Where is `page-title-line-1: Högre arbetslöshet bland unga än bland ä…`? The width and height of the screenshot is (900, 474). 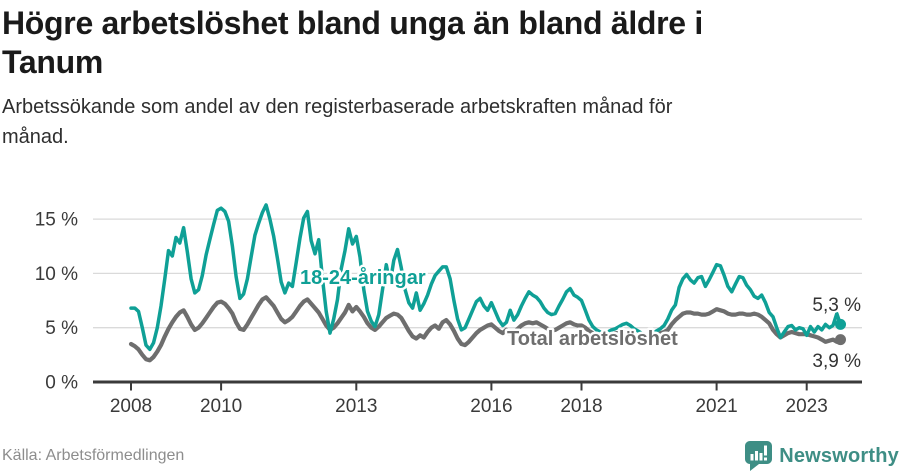 page-title-line-1: Högre arbetslöshet bland unga än bland ä… is located at coordinates (352, 23).